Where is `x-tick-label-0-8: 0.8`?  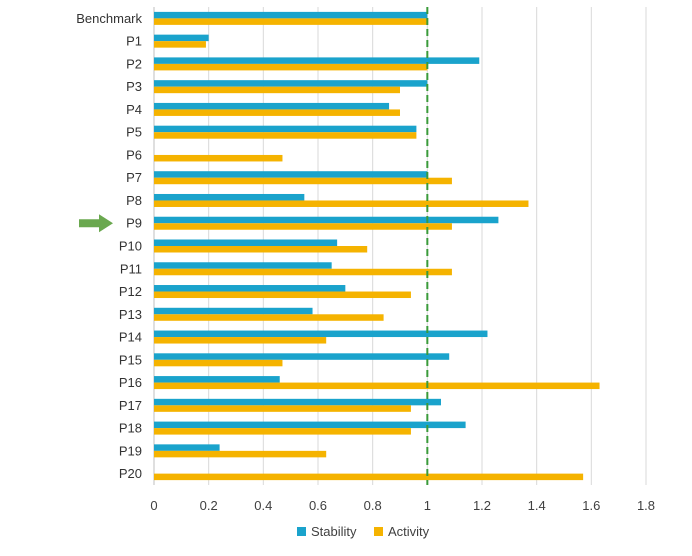
x-tick-label-0-8: 0.8 is located at coordinates (373, 505).